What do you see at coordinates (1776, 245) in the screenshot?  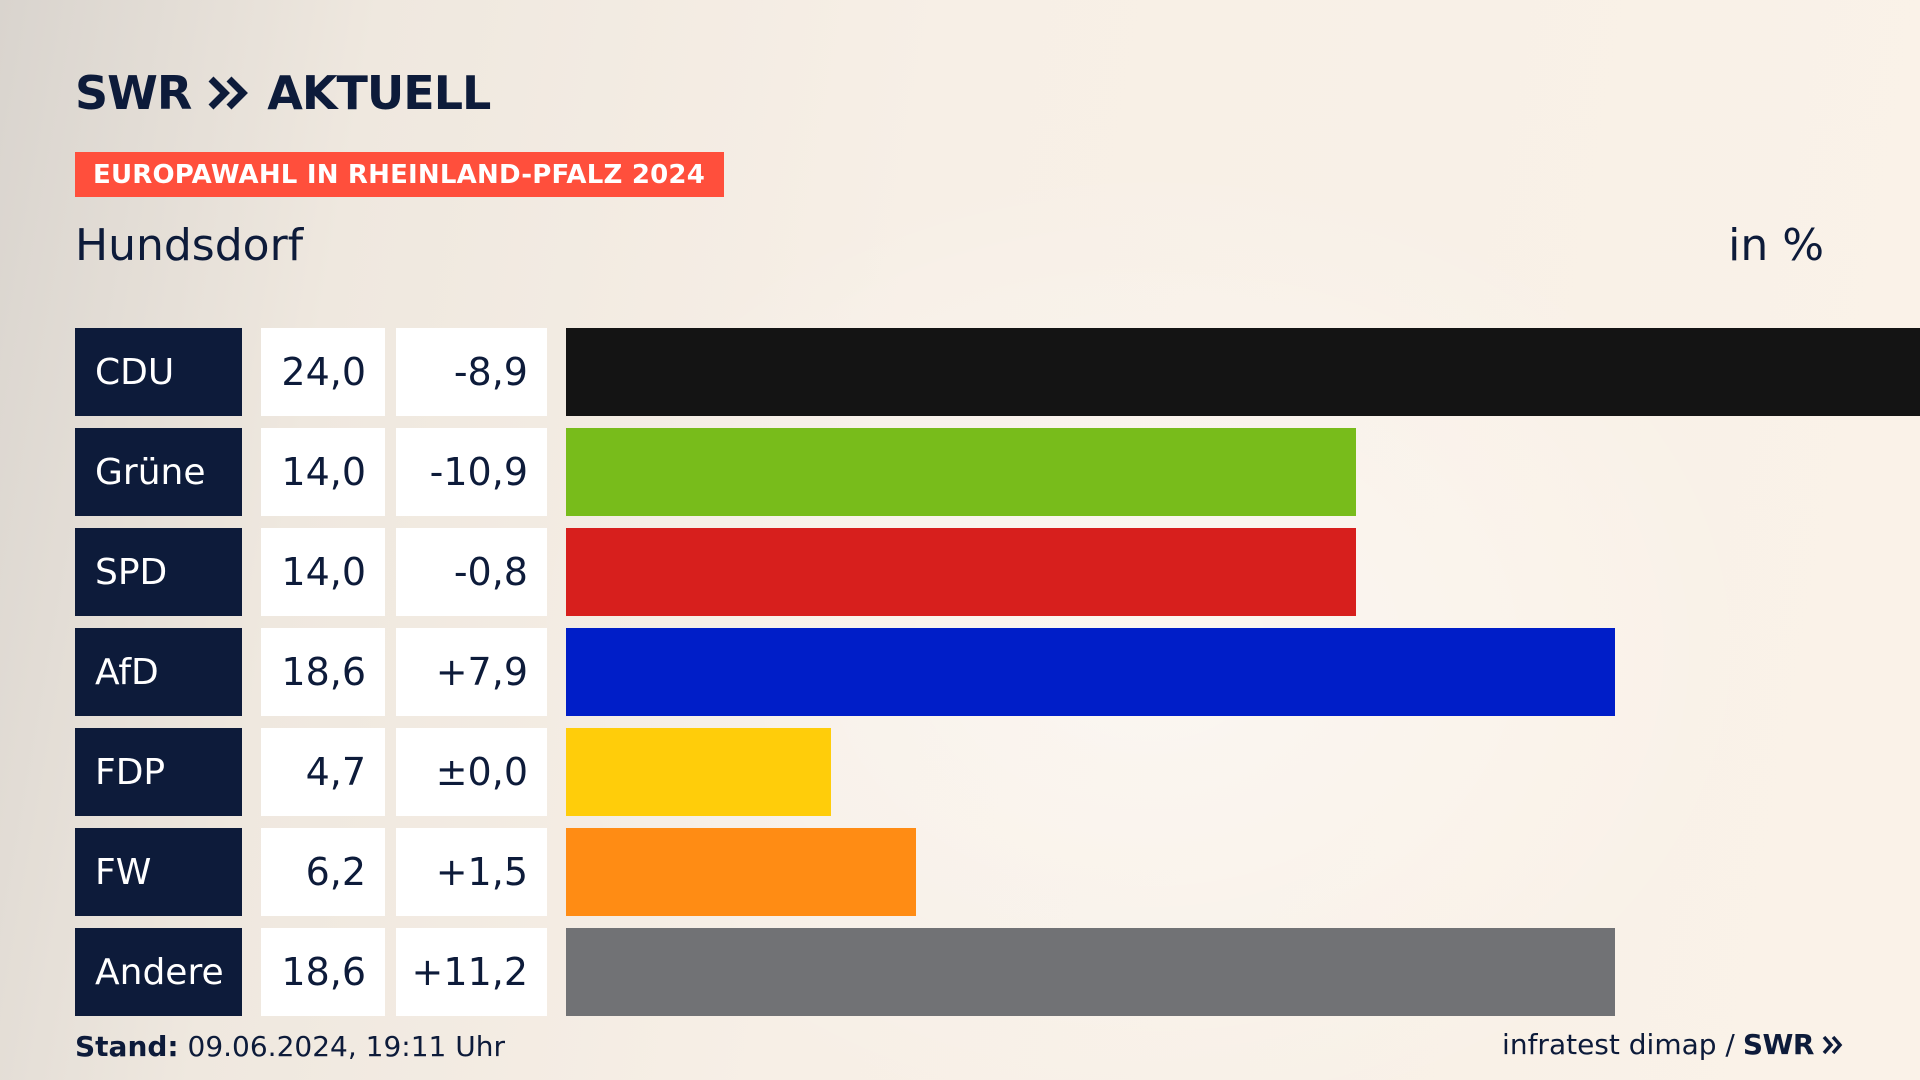 I see `unit-label: in %` at bounding box center [1776, 245].